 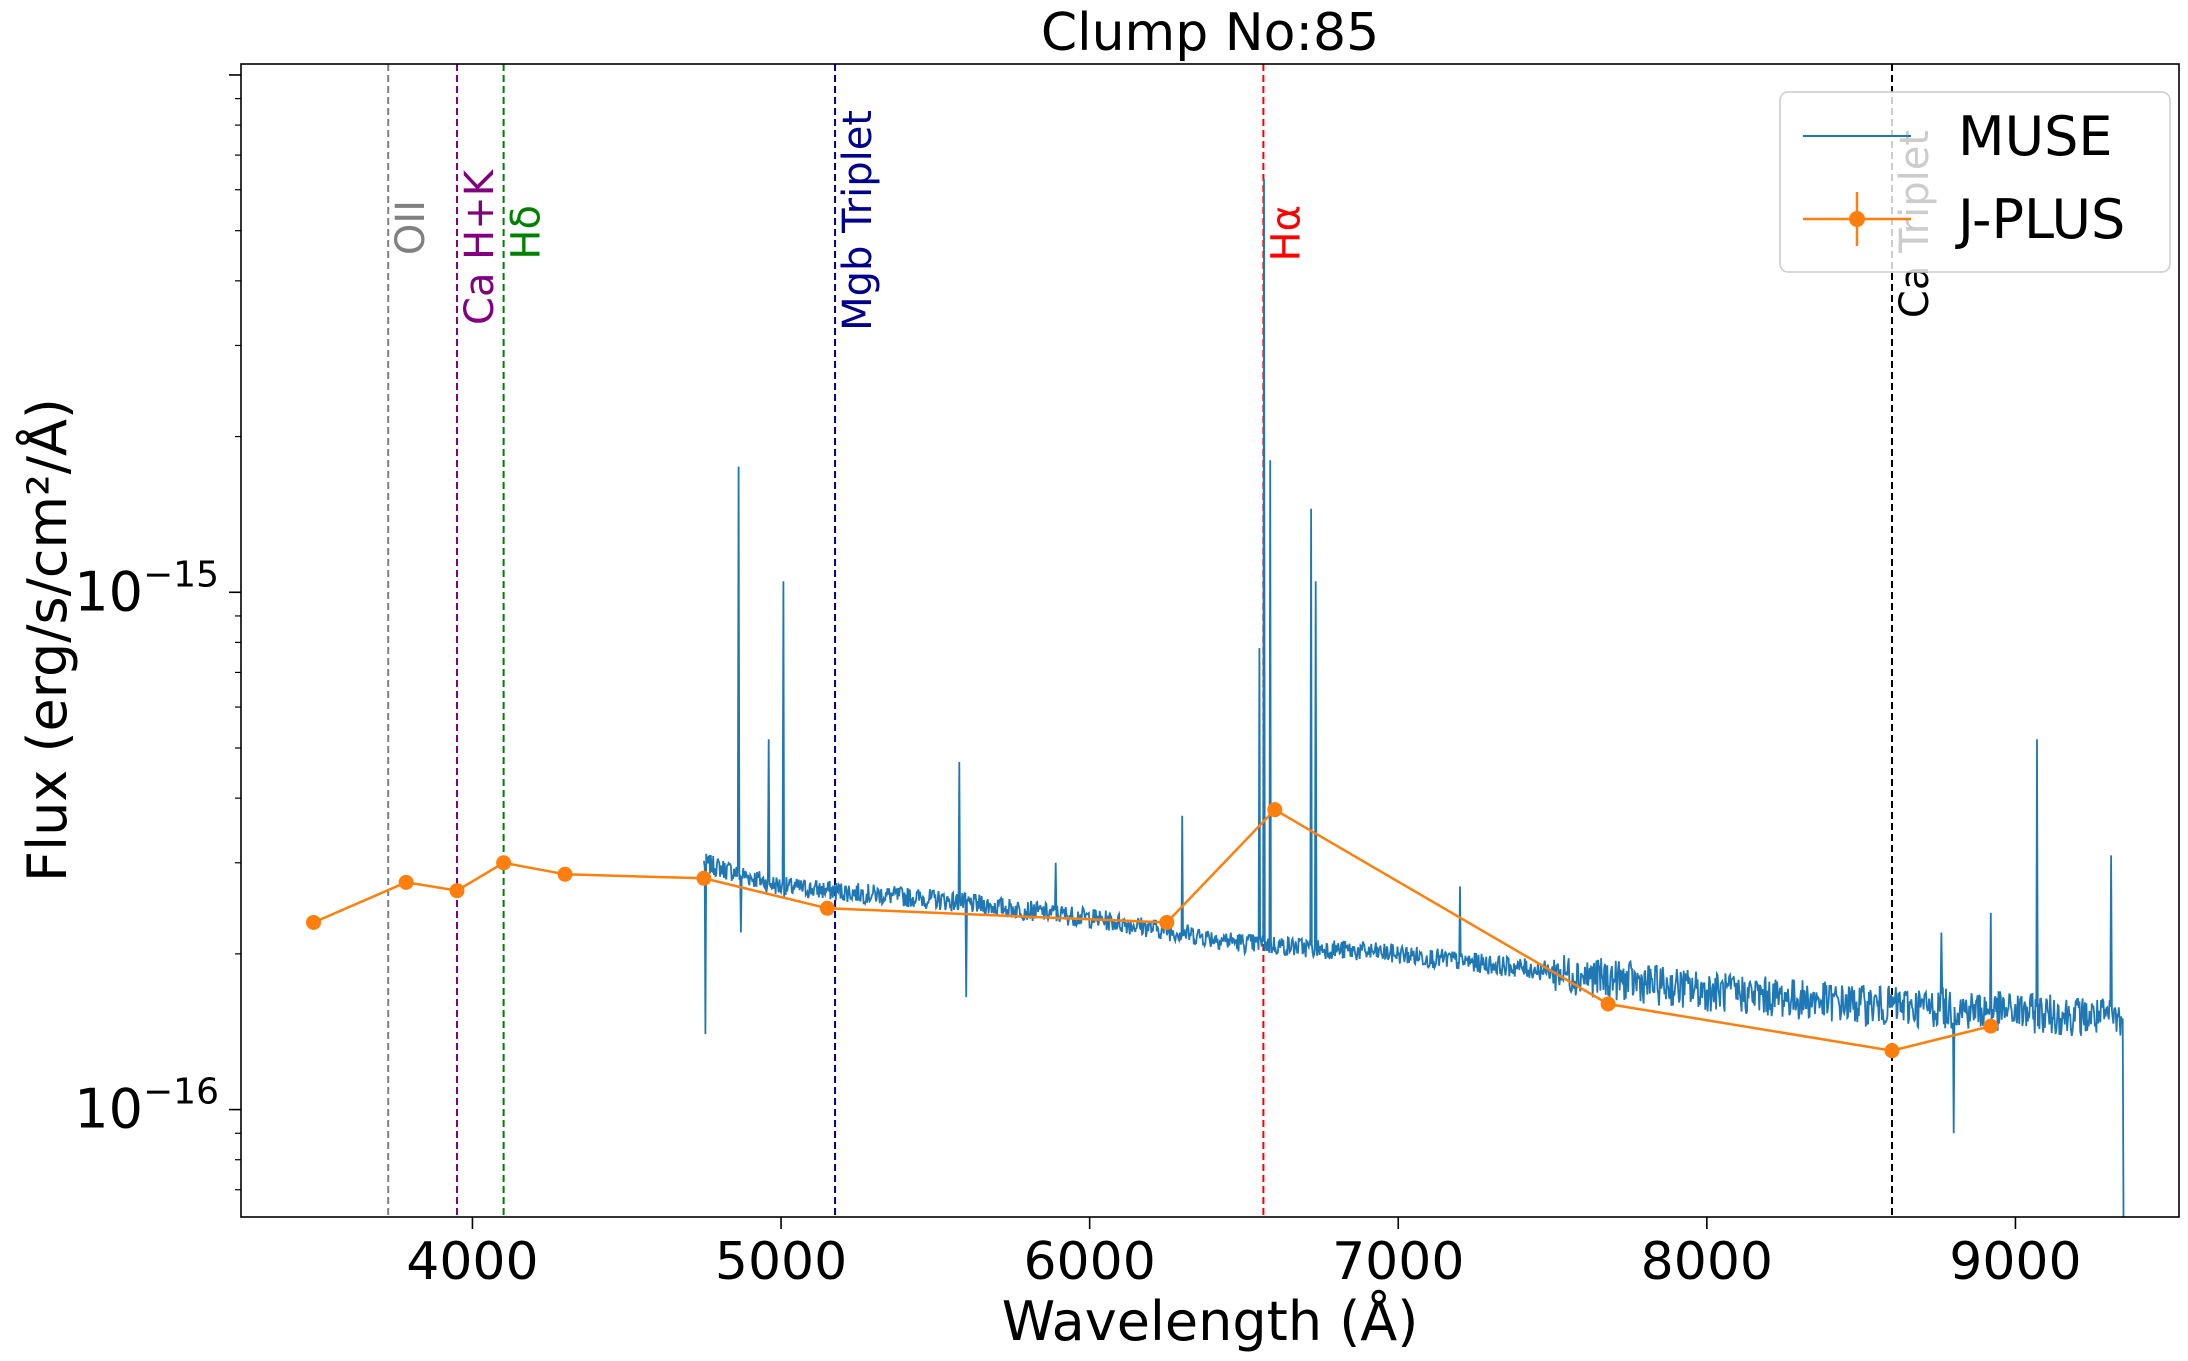 What do you see at coordinates (781, 1262) in the screenshot?
I see `x-tick-label: 5000` at bounding box center [781, 1262].